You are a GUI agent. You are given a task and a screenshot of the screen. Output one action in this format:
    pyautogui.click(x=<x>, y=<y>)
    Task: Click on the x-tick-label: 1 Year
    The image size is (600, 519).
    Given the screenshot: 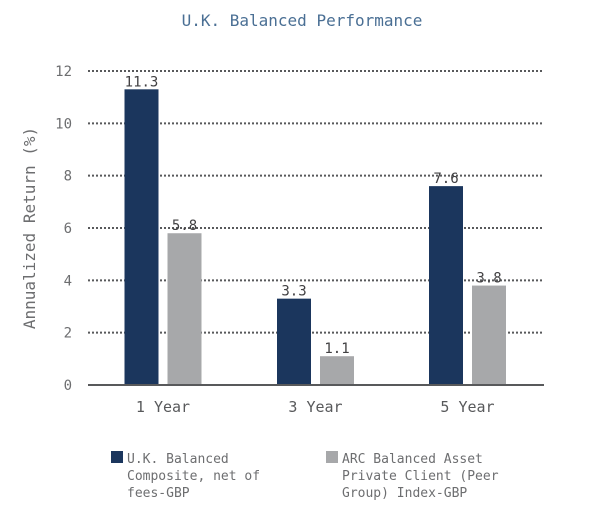 What is the action you would take?
    pyautogui.click(x=163, y=407)
    